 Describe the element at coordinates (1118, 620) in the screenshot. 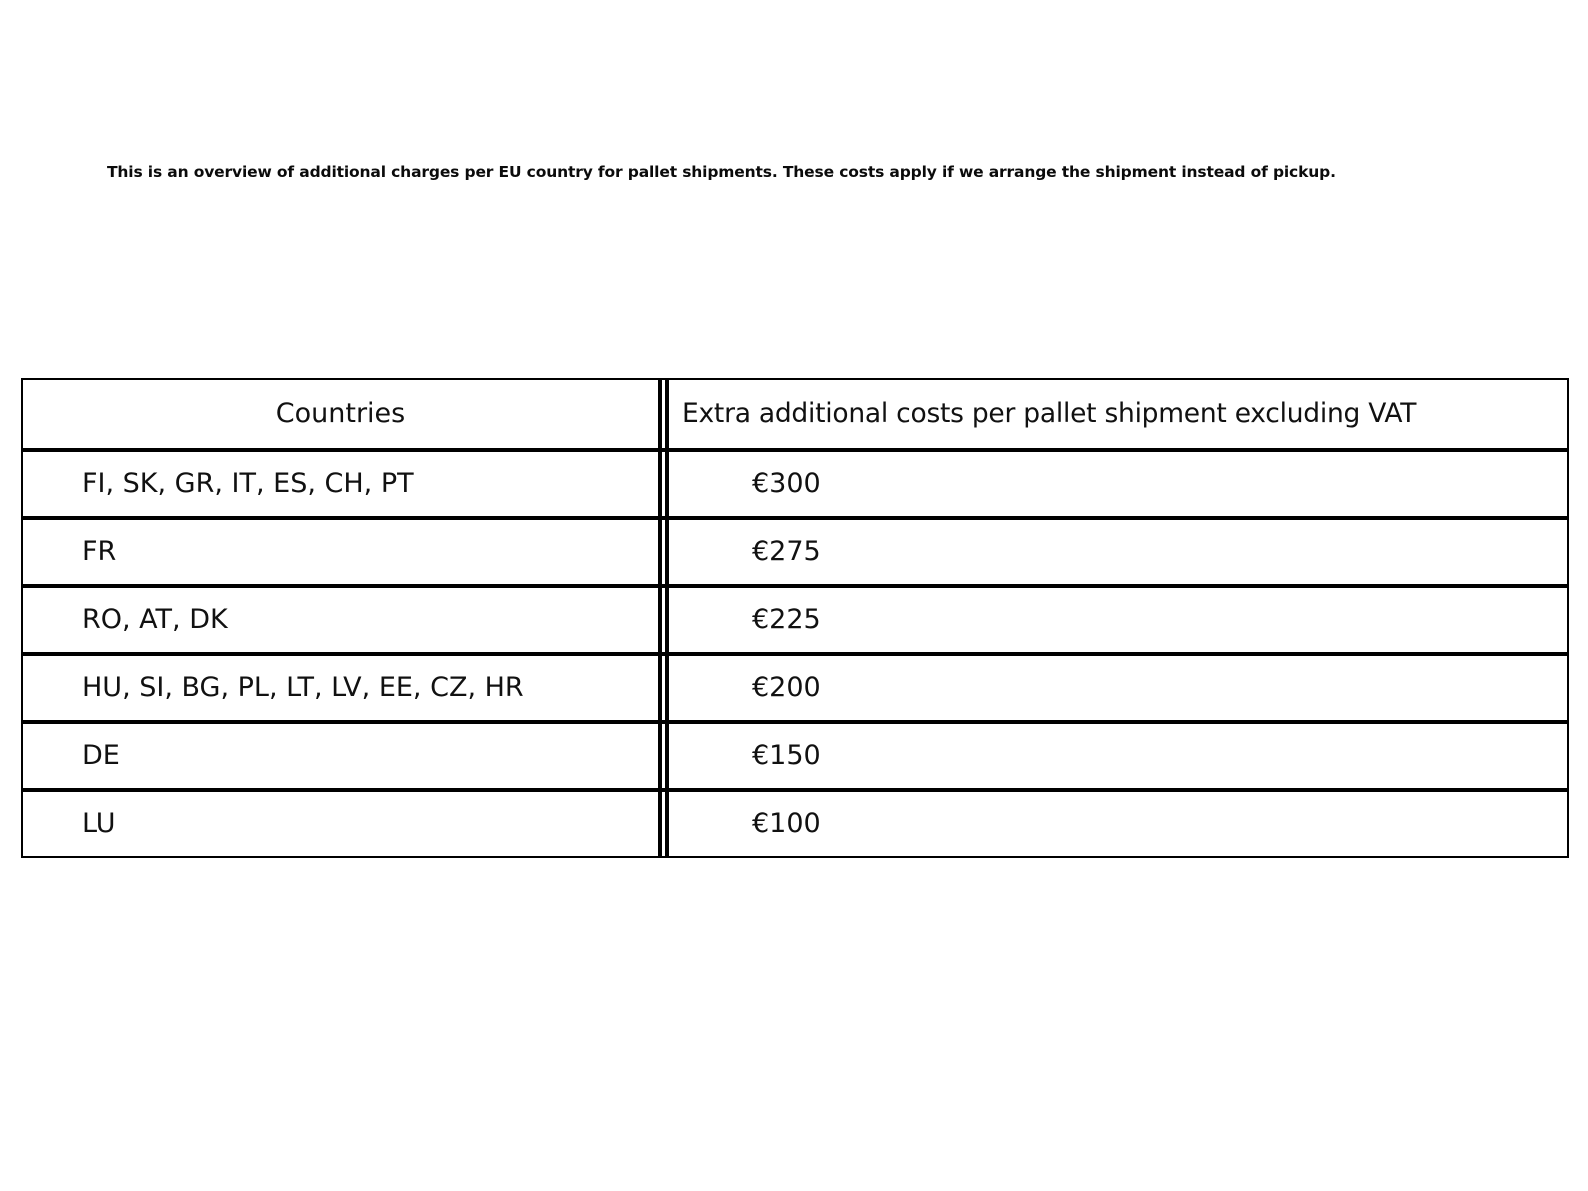

I see `cell-cost: €225` at that location.